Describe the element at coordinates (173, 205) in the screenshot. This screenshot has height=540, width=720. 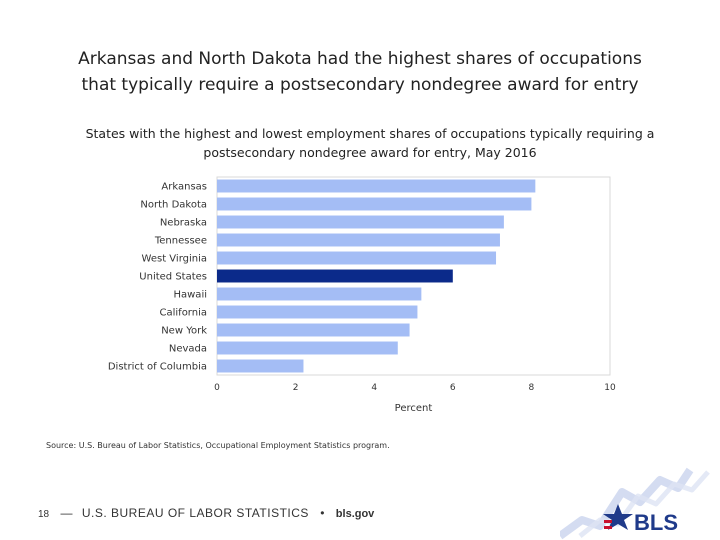
I see `category-label: North Dakota` at that location.